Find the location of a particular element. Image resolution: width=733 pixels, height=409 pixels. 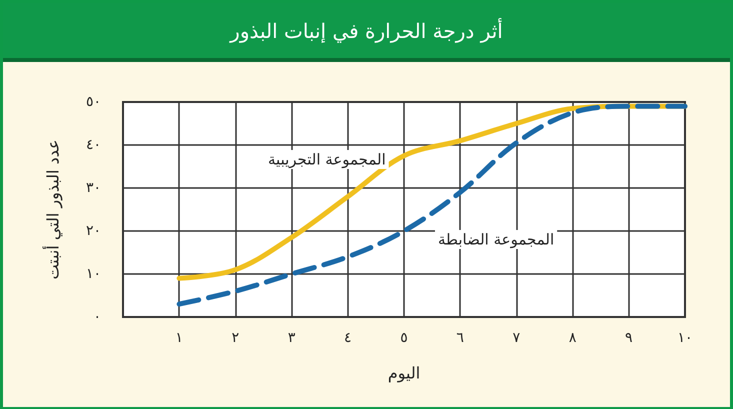

y-tick-label: ٠ is located at coordinates (97, 317).